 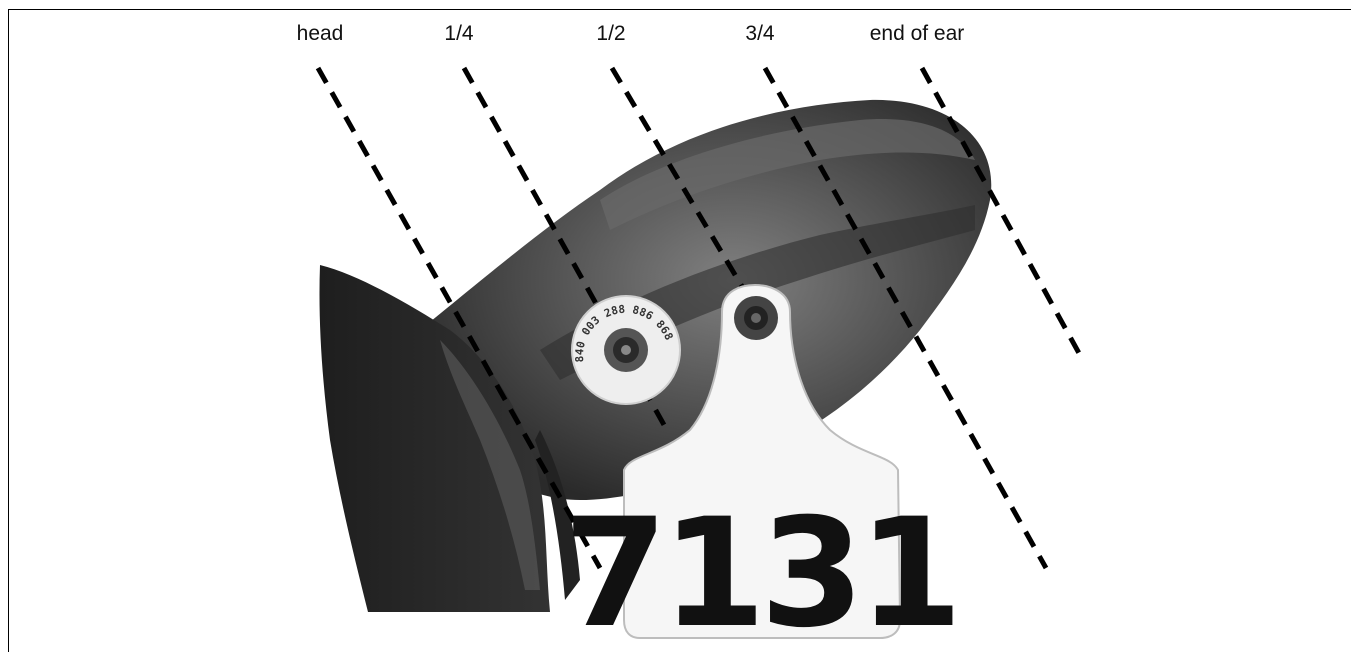 What do you see at coordinates (320, 33) in the screenshot?
I see `label-head: head` at bounding box center [320, 33].